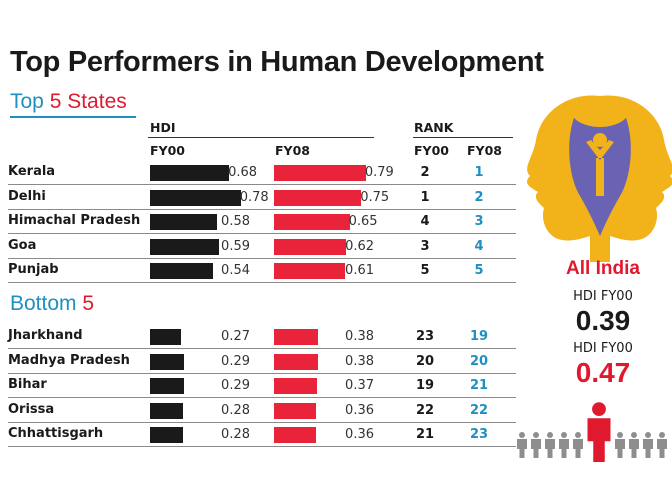 This screenshot has height=504, width=672. What do you see at coordinates (359, 270) in the screenshot?
I see `hdi-fy08-value: 0.61` at bounding box center [359, 270].